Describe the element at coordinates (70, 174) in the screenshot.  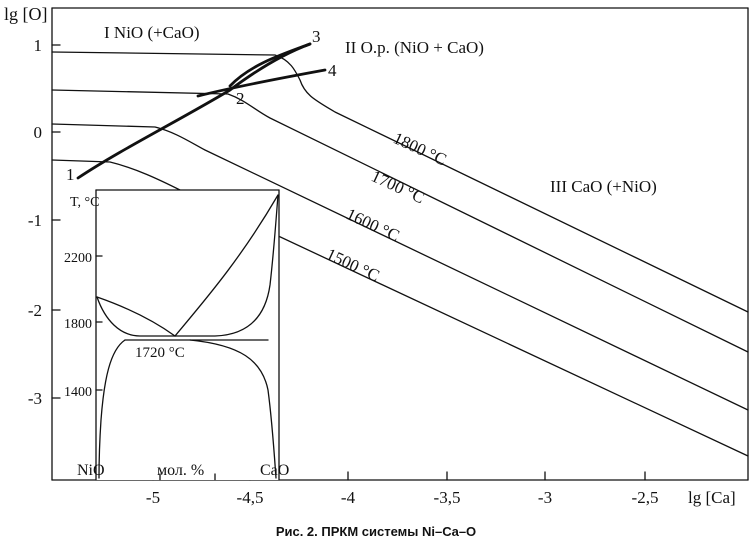
I see `point-label-1: 1` at that location.